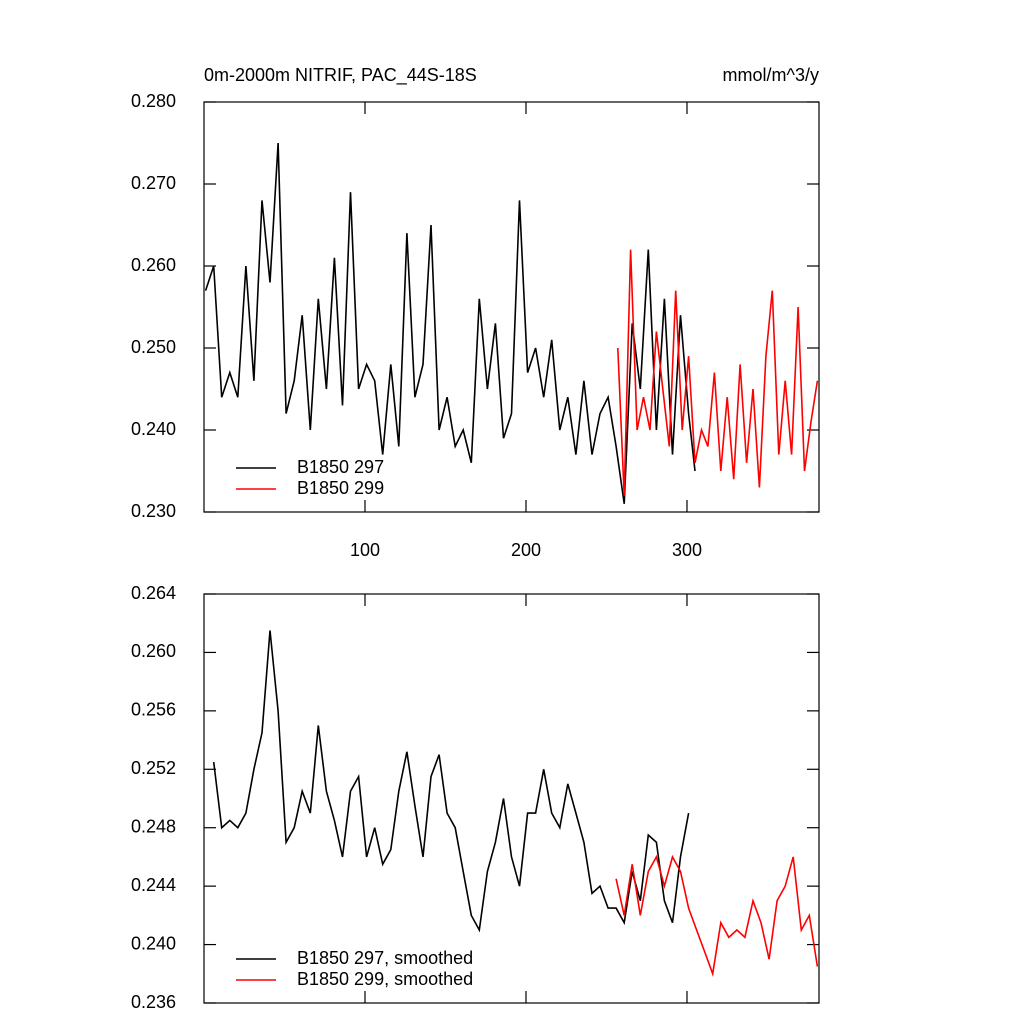 The image size is (1024, 1024). Describe the element at coordinates (340, 488) in the screenshot. I see `legend-label: B1850 299` at that location.